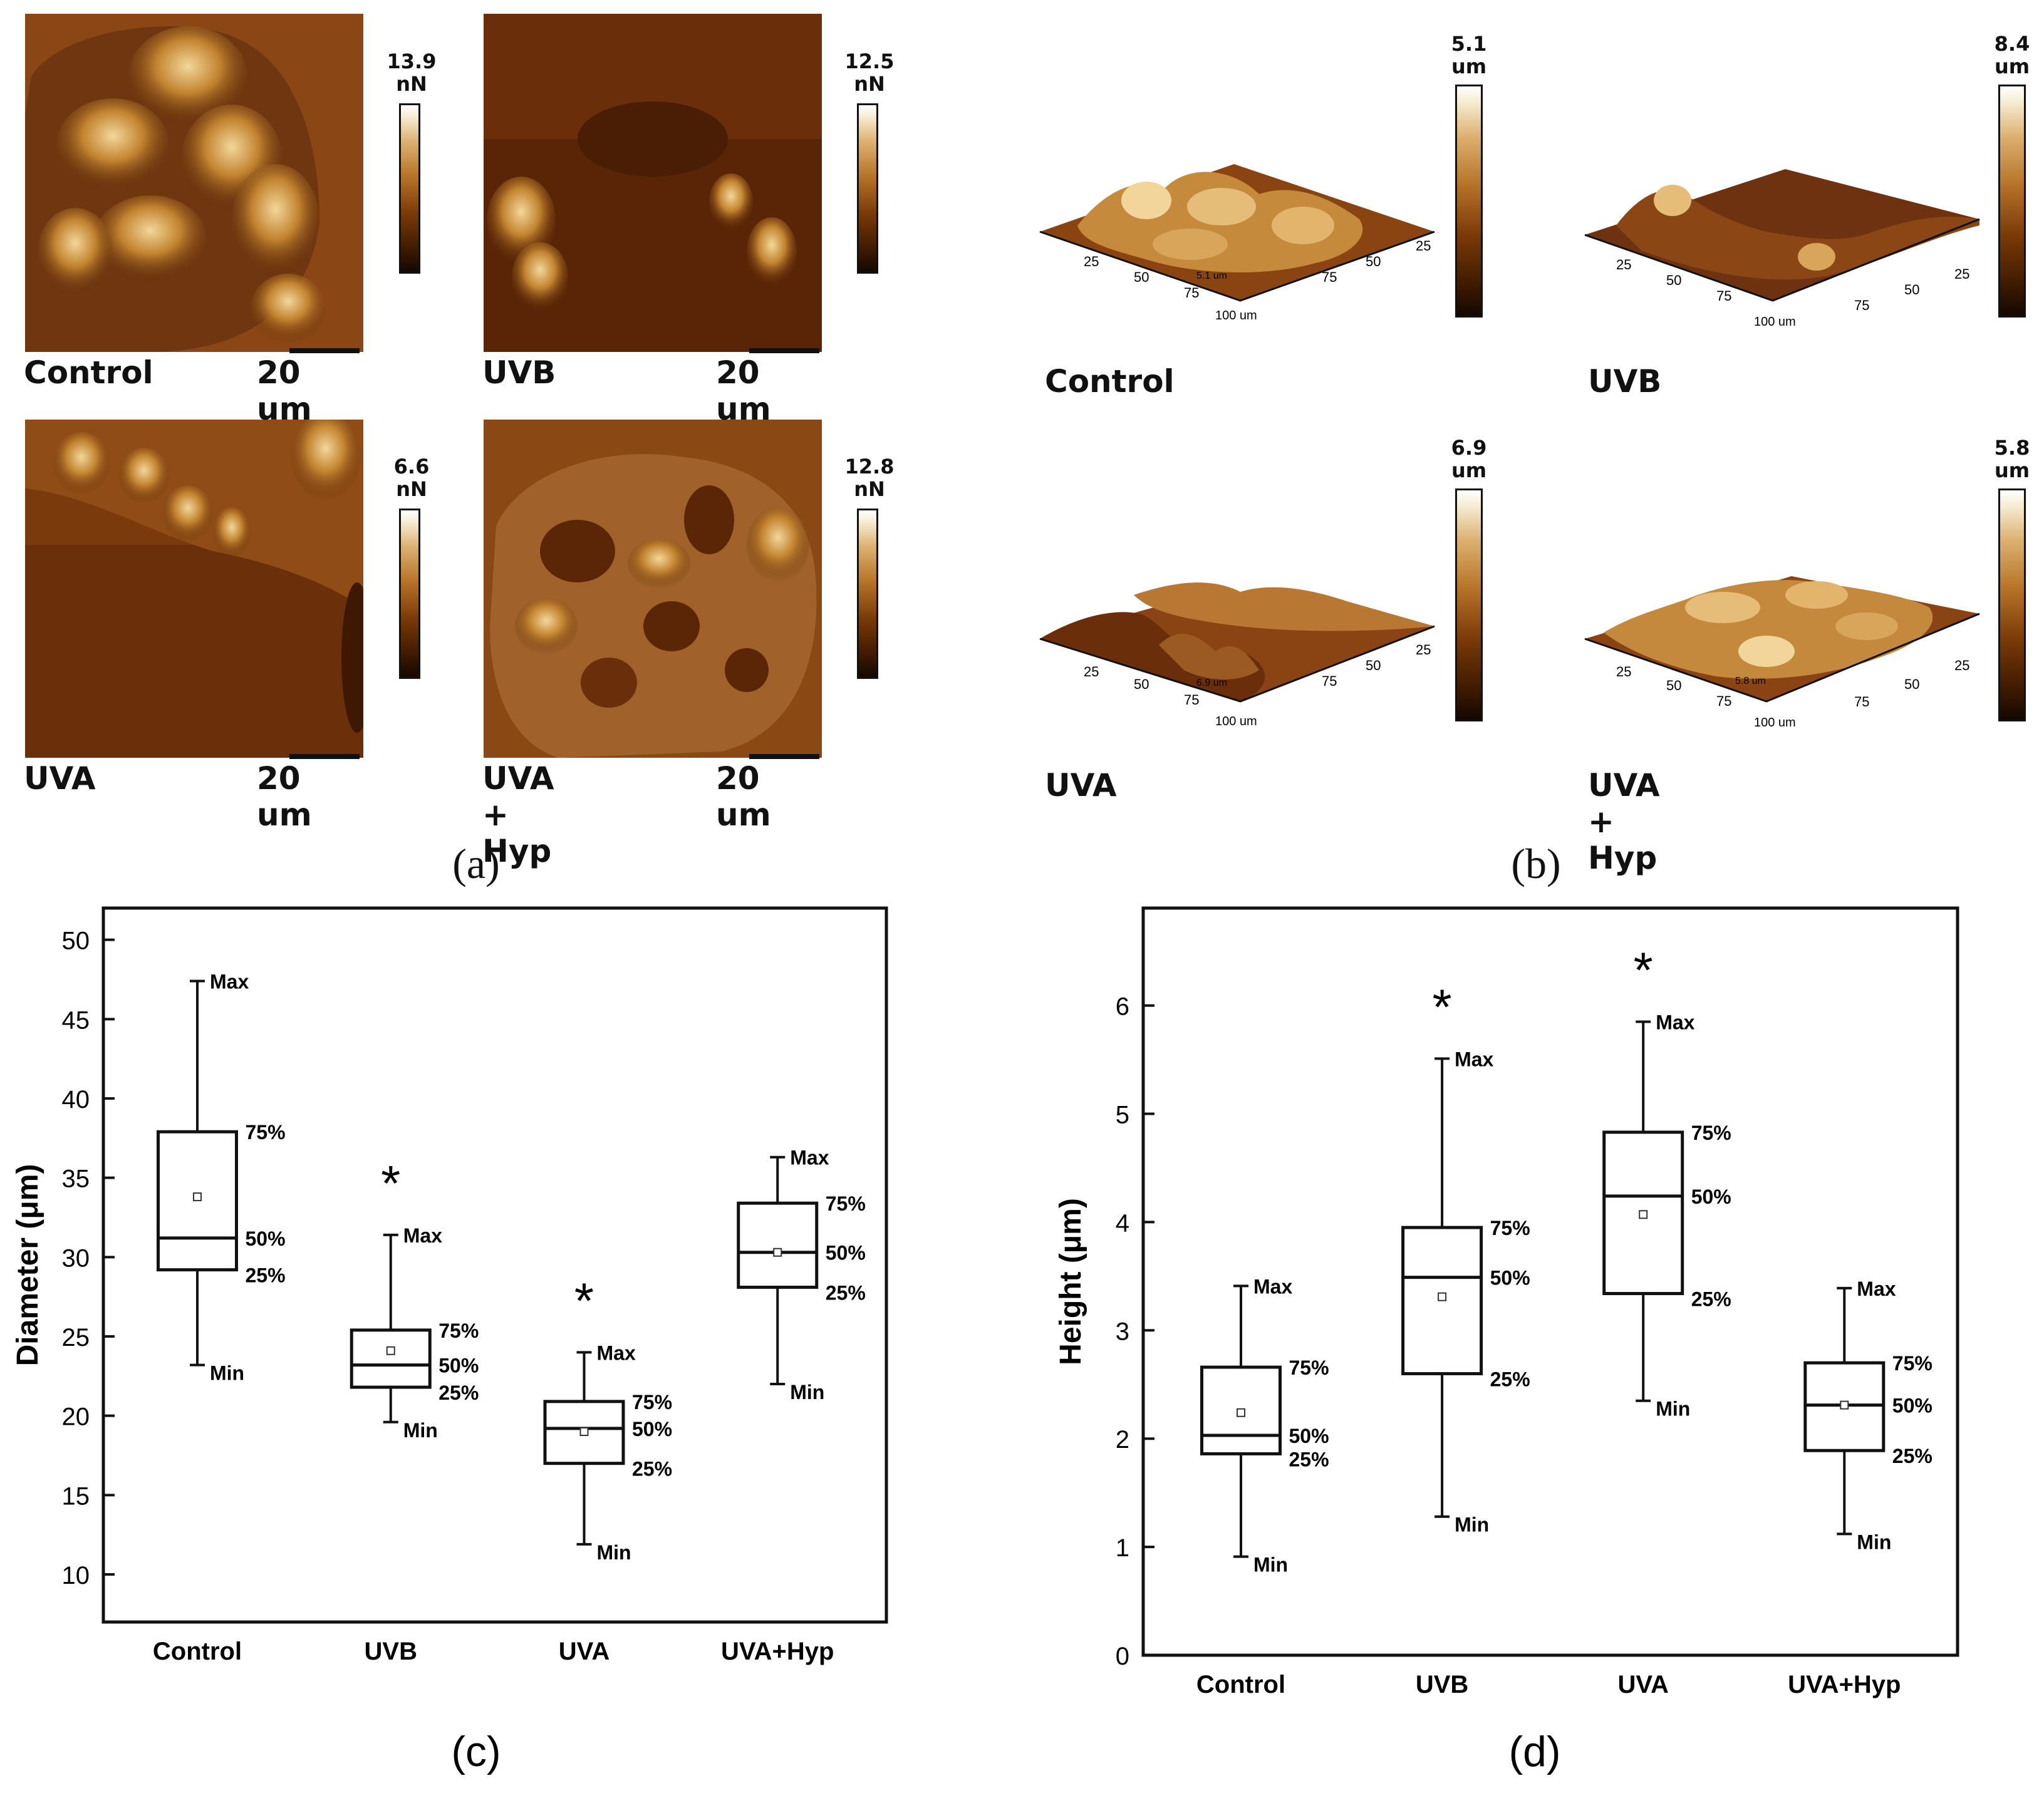  I want to click on y-tick-label: 5, so click(1122, 1115).